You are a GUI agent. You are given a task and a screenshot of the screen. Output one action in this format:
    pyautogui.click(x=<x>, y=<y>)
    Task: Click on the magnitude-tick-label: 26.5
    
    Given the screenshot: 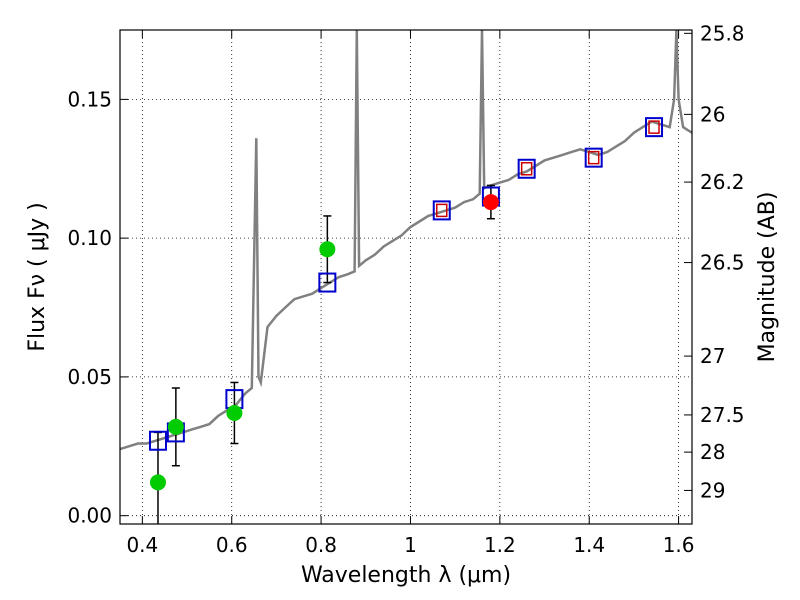 What is the action you would take?
    pyautogui.click(x=722, y=263)
    